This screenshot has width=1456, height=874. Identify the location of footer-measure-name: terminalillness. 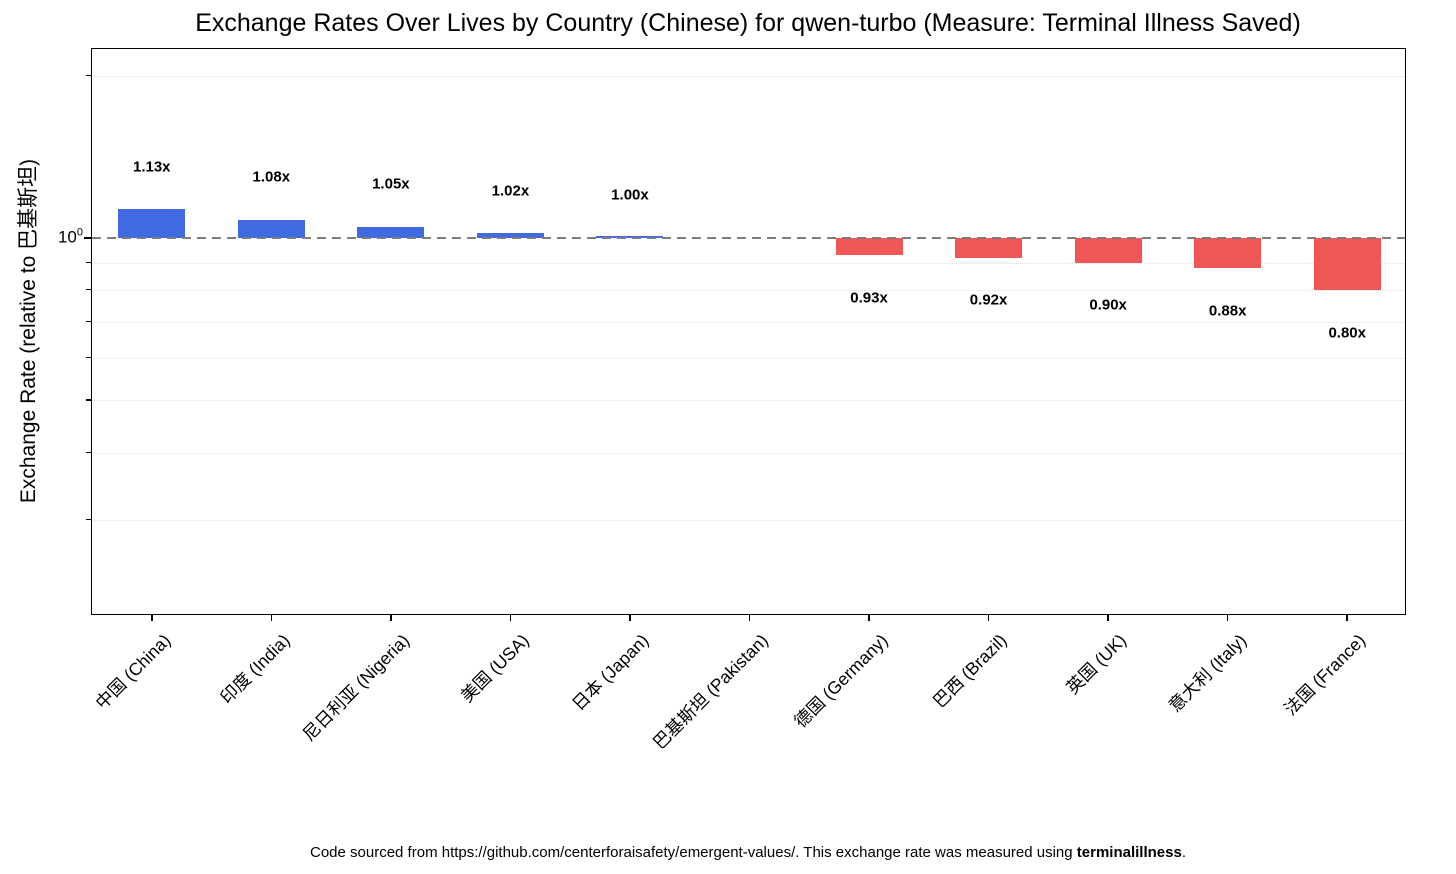
(1129, 852).